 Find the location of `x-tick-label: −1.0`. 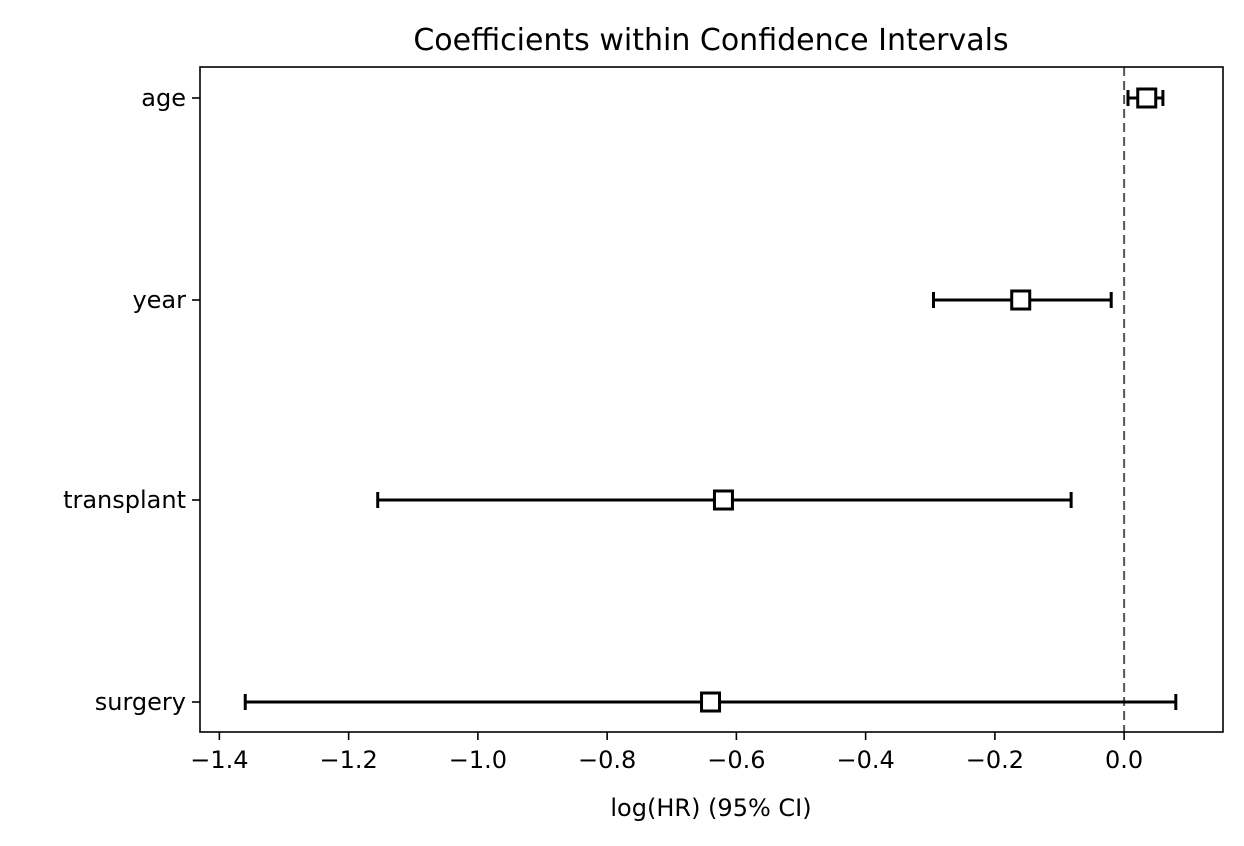

x-tick-label: −1.0 is located at coordinates (478, 760).